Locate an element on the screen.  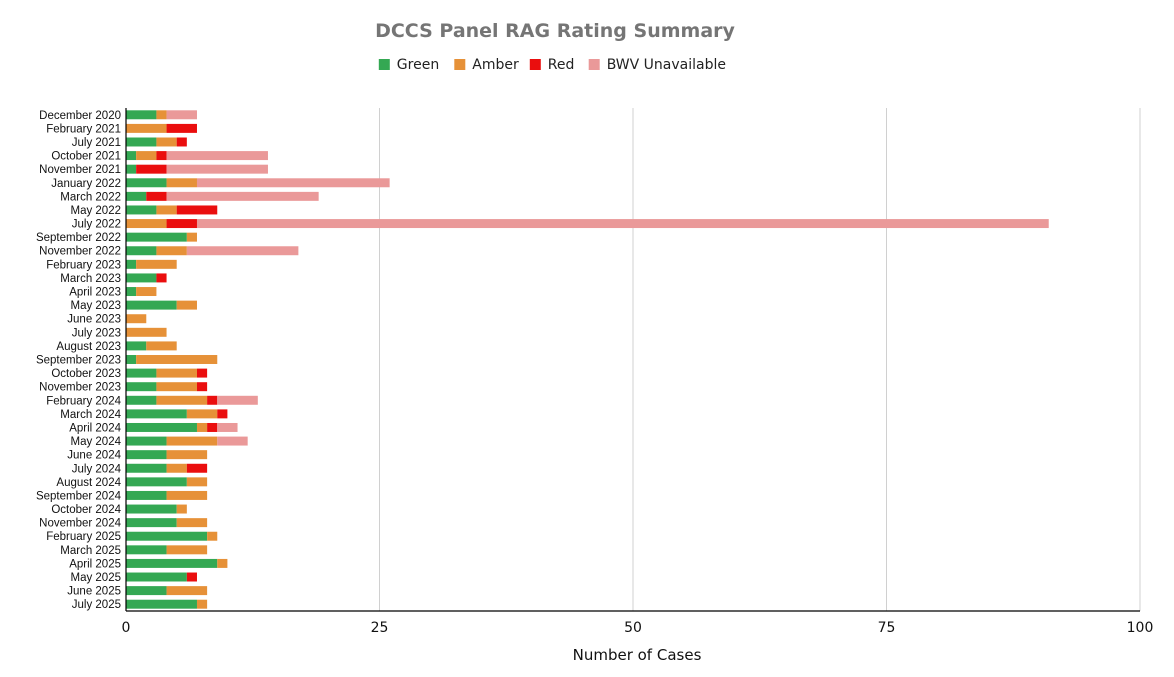
bar-red-october-2023 is located at coordinates (202, 373).